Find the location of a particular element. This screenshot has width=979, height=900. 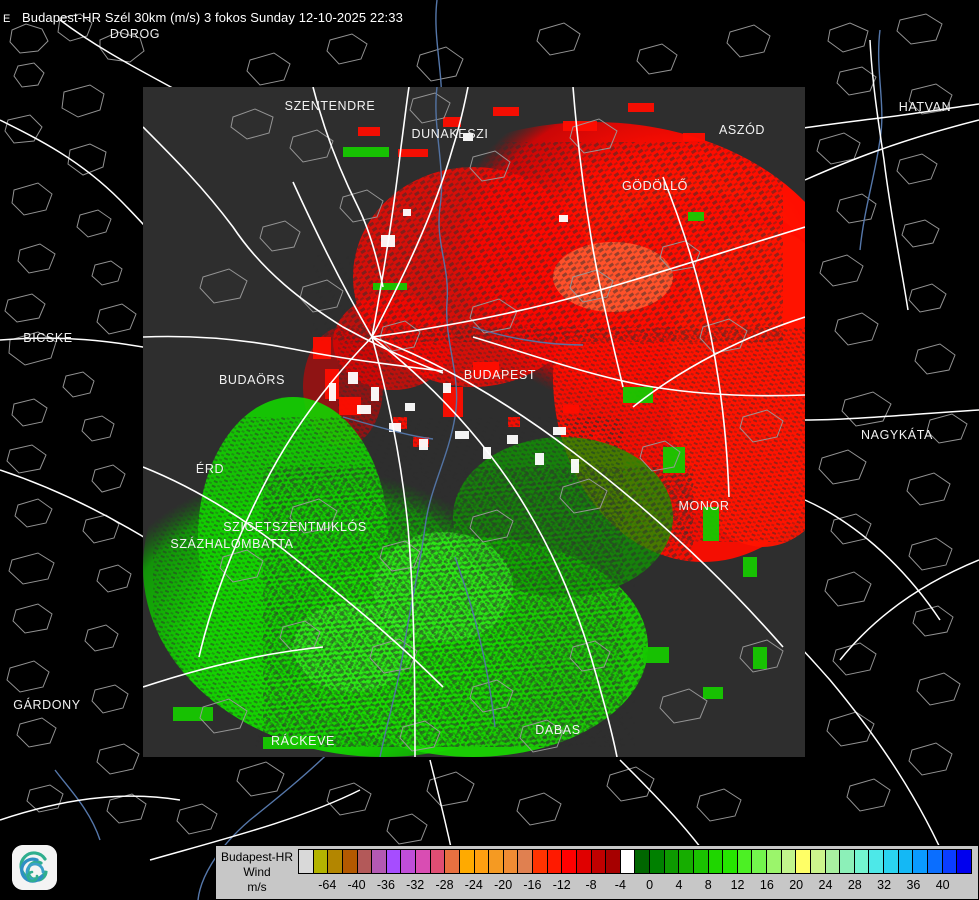

legend-tick: 32 is located at coordinates (884, 885).